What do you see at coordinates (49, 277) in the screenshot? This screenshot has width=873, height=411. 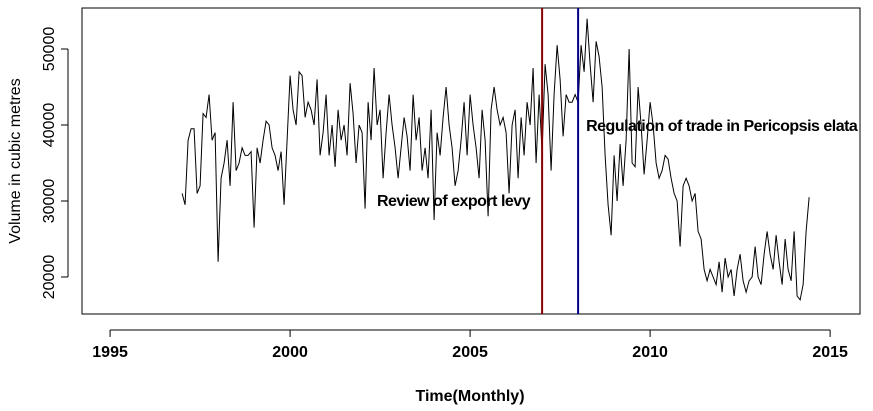 I see `y-tick-label: 20000` at bounding box center [49, 277].